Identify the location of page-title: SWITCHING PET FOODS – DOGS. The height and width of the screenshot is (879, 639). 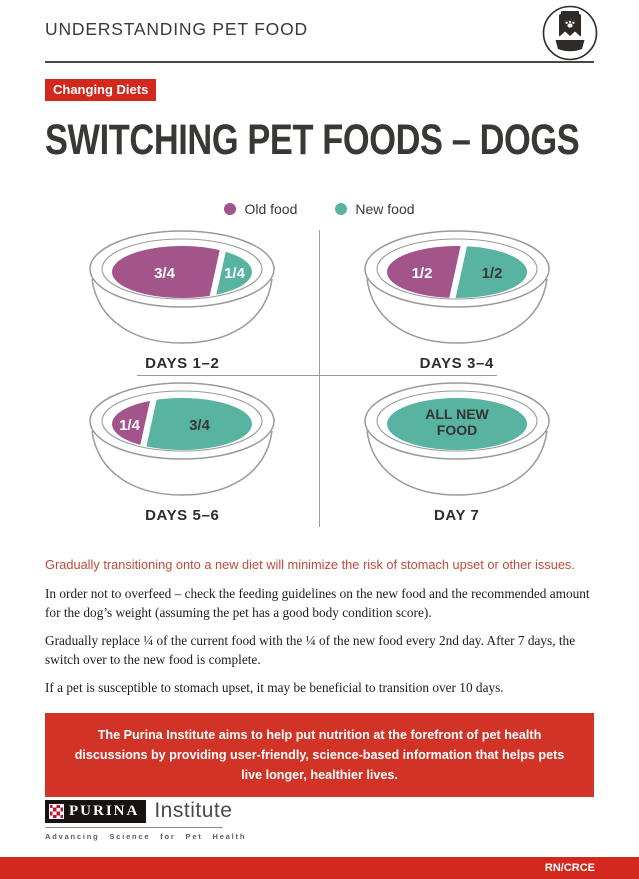
(312, 140).